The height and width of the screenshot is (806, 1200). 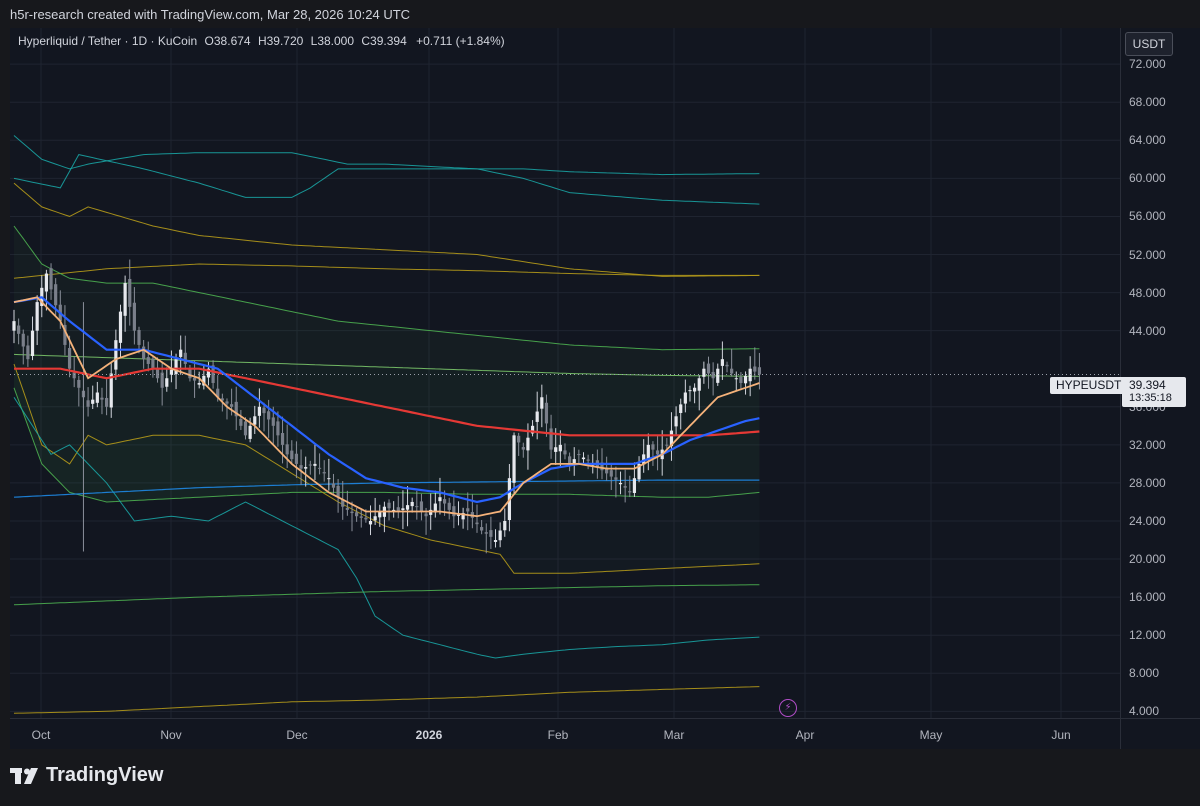 I want to click on price-tick-label: 4.000, so click(x=1144, y=711).